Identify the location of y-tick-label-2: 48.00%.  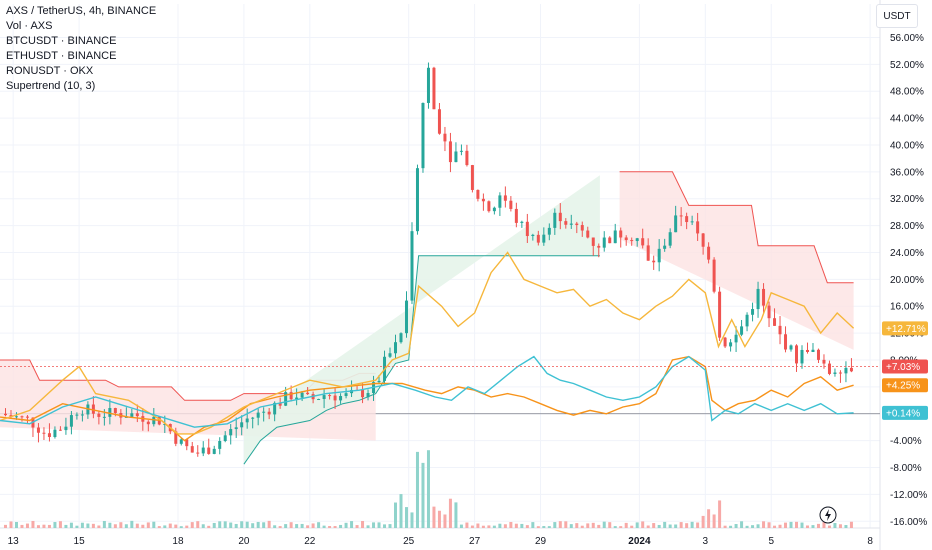
(907, 92).